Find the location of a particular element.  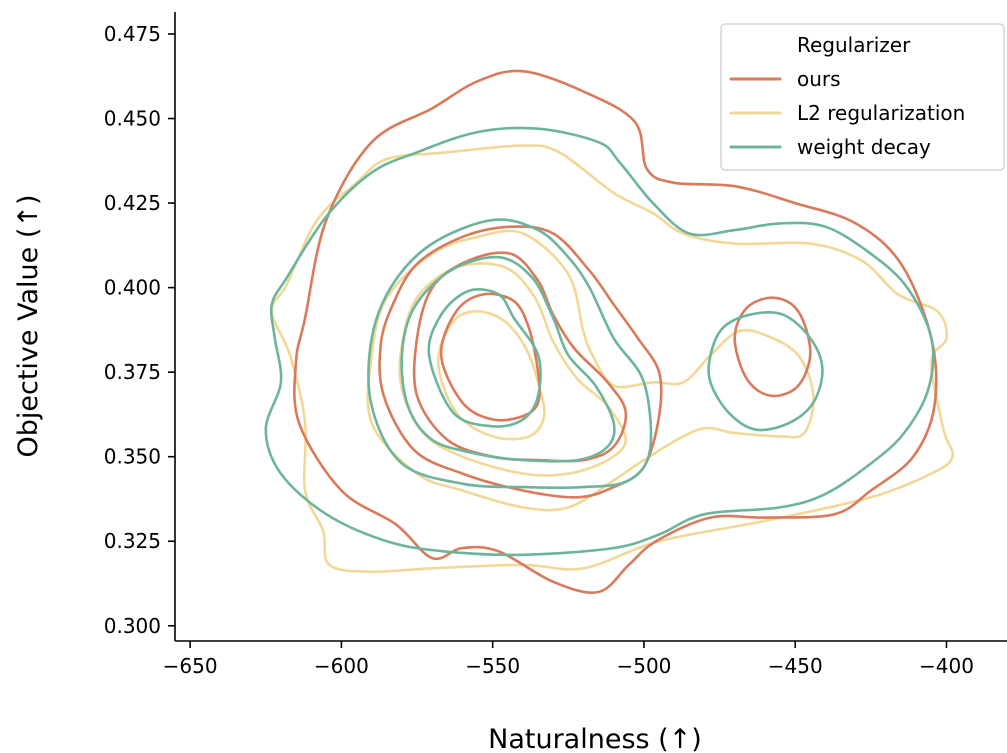

y-tick-label: 0.450 is located at coordinates (132, 119).